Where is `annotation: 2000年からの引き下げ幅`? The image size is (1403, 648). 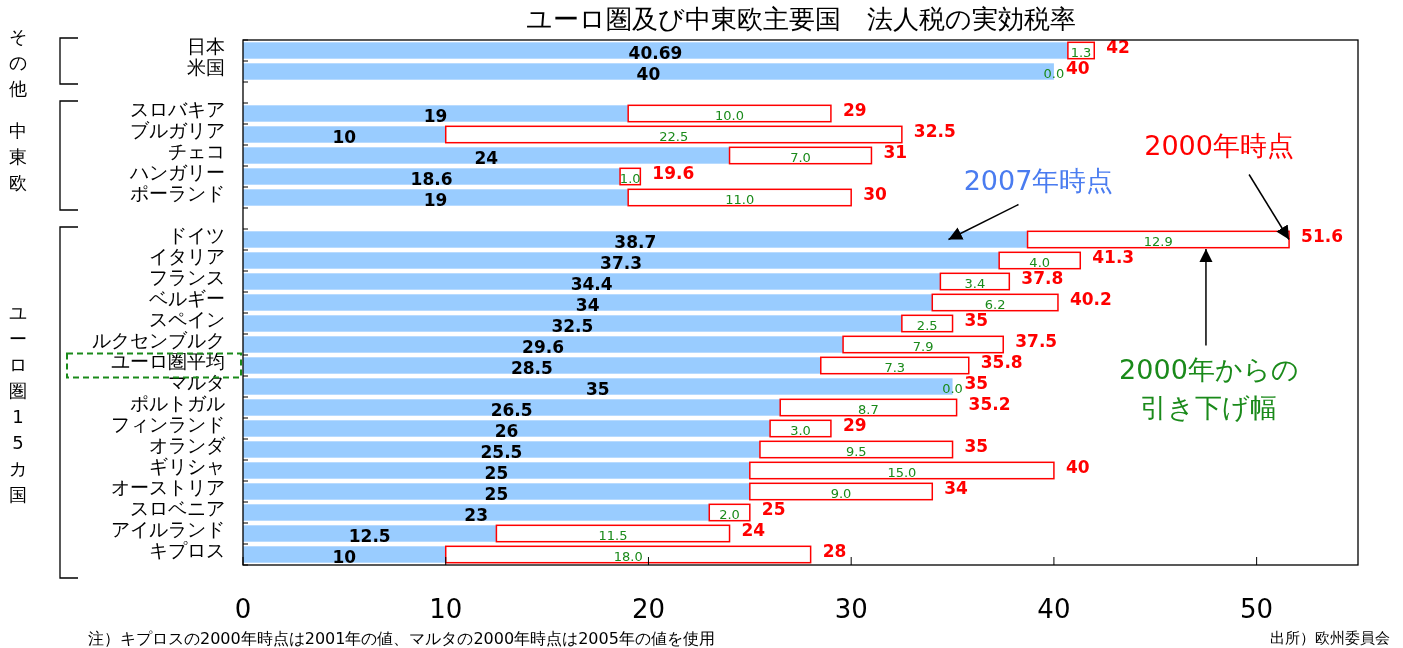
annotation: 2000年からの引き下げ幅 is located at coordinates (1209, 388).